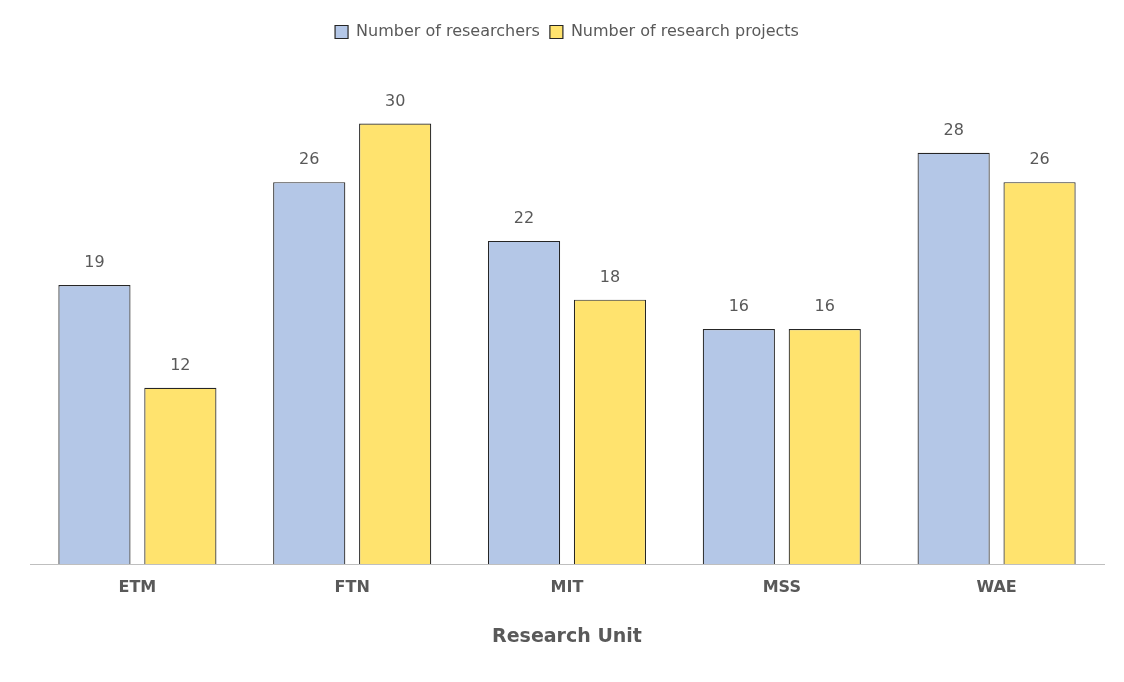 This screenshot has width=1124, height=682. What do you see at coordinates (180, 364) in the screenshot?
I see `data-label: 12` at bounding box center [180, 364].